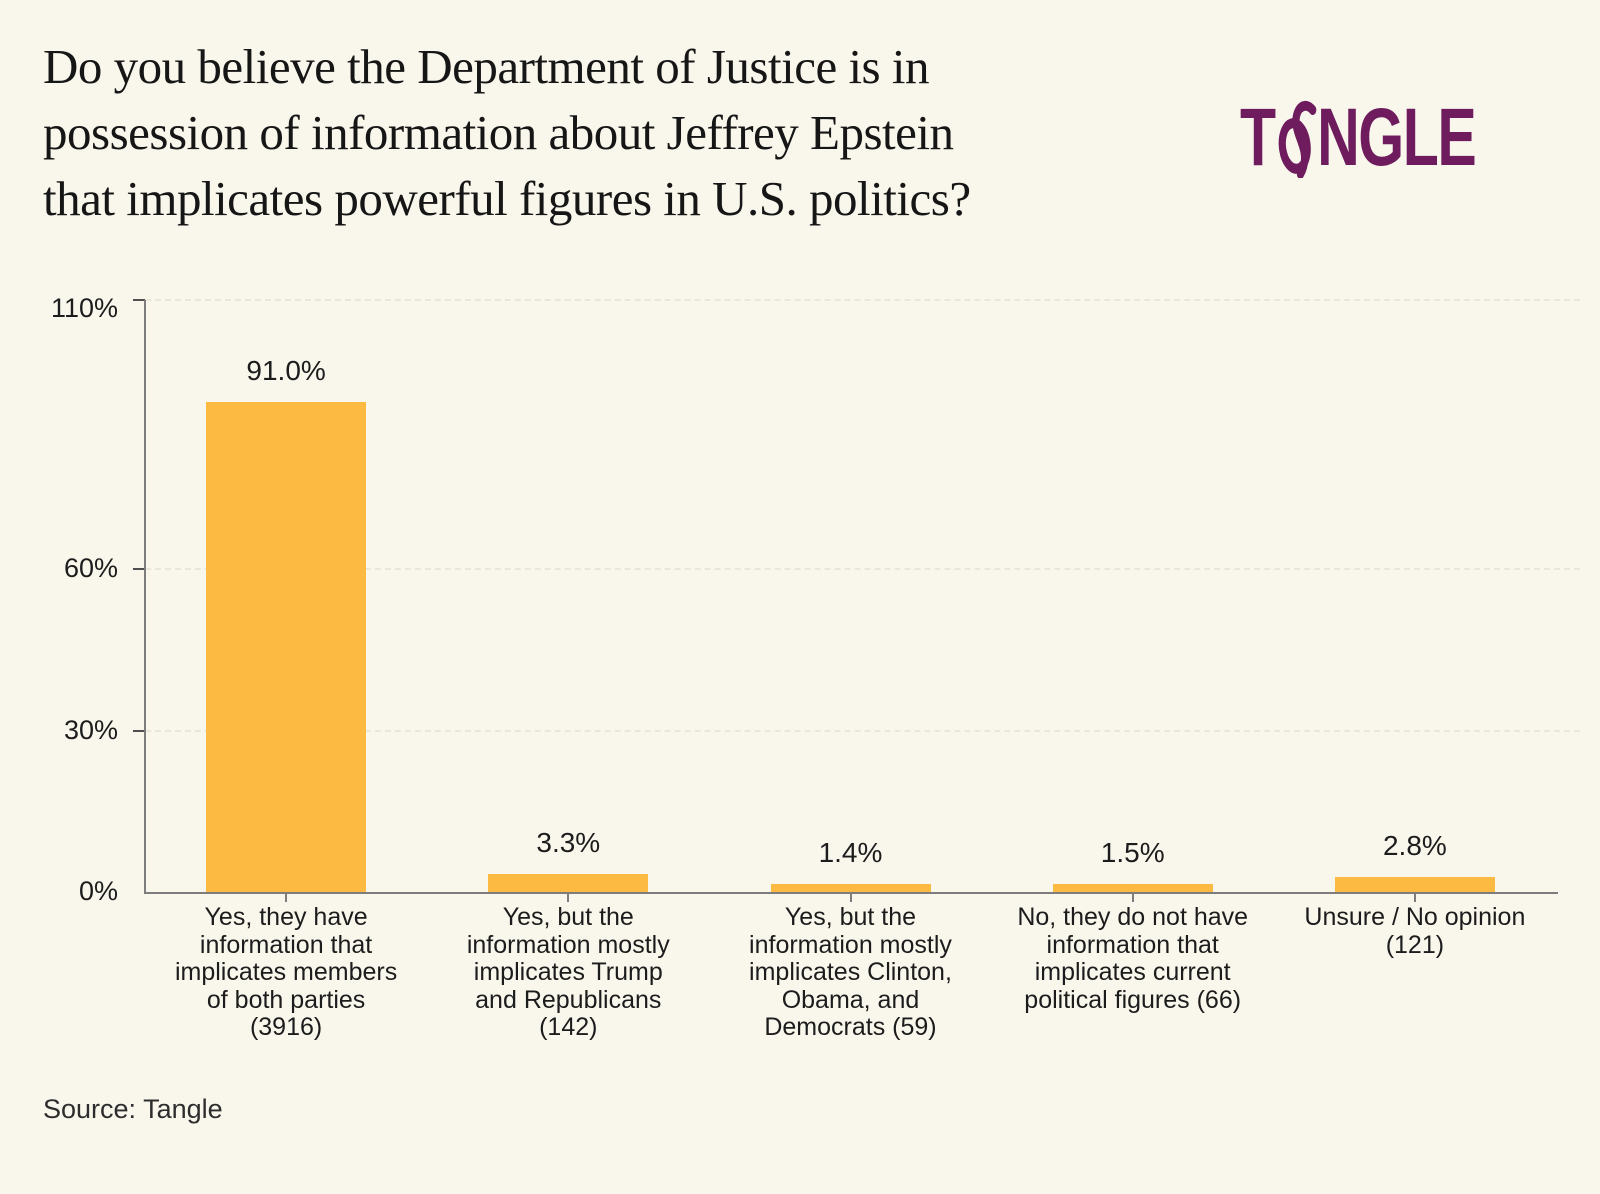 The height and width of the screenshot is (1194, 1600). Describe the element at coordinates (90, 568) in the screenshot. I see `y-axis-label-60: 60%` at that location.